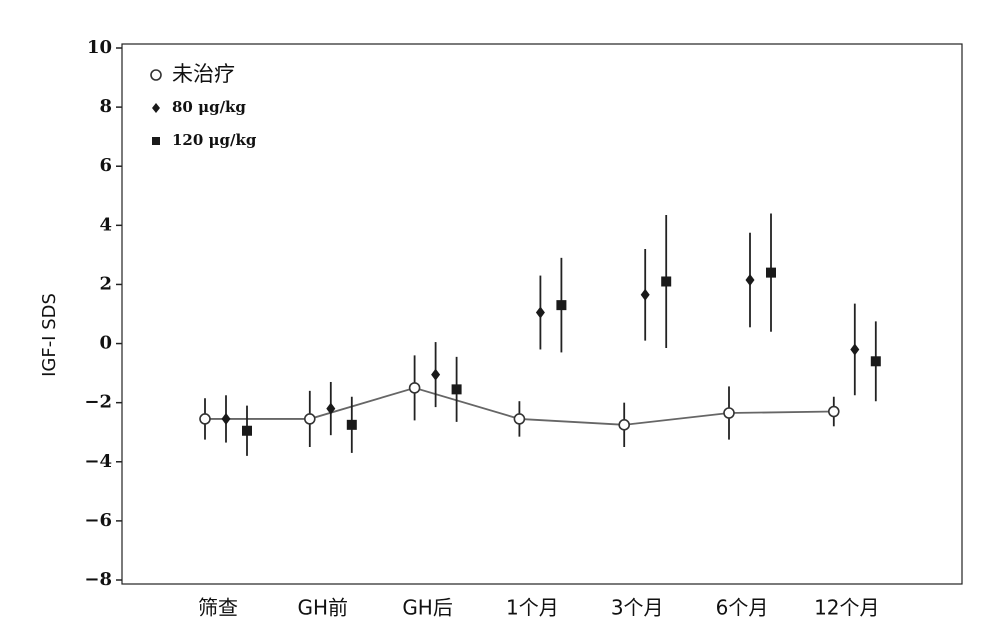 Image resolution: width=1000 pixels, height=639 pixels. Describe the element at coordinates (99, 47) in the screenshot. I see `y-tick-label: 10` at that location.